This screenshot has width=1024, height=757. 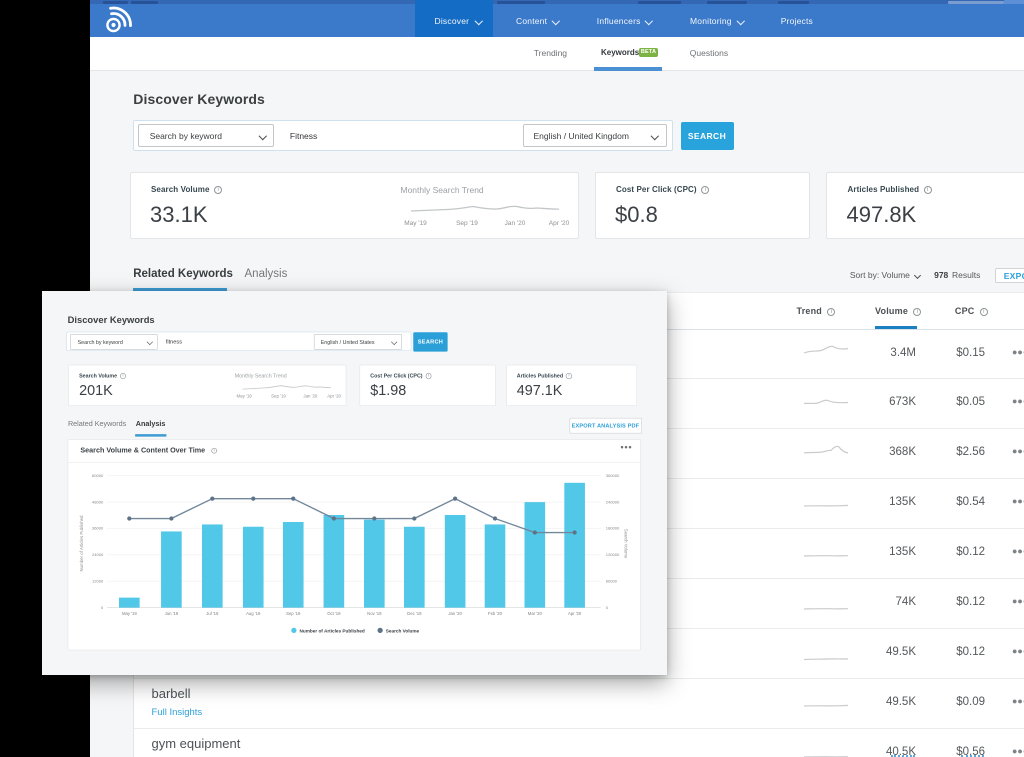 I want to click on svg-text: Mar '20, so click(x=535, y=613).